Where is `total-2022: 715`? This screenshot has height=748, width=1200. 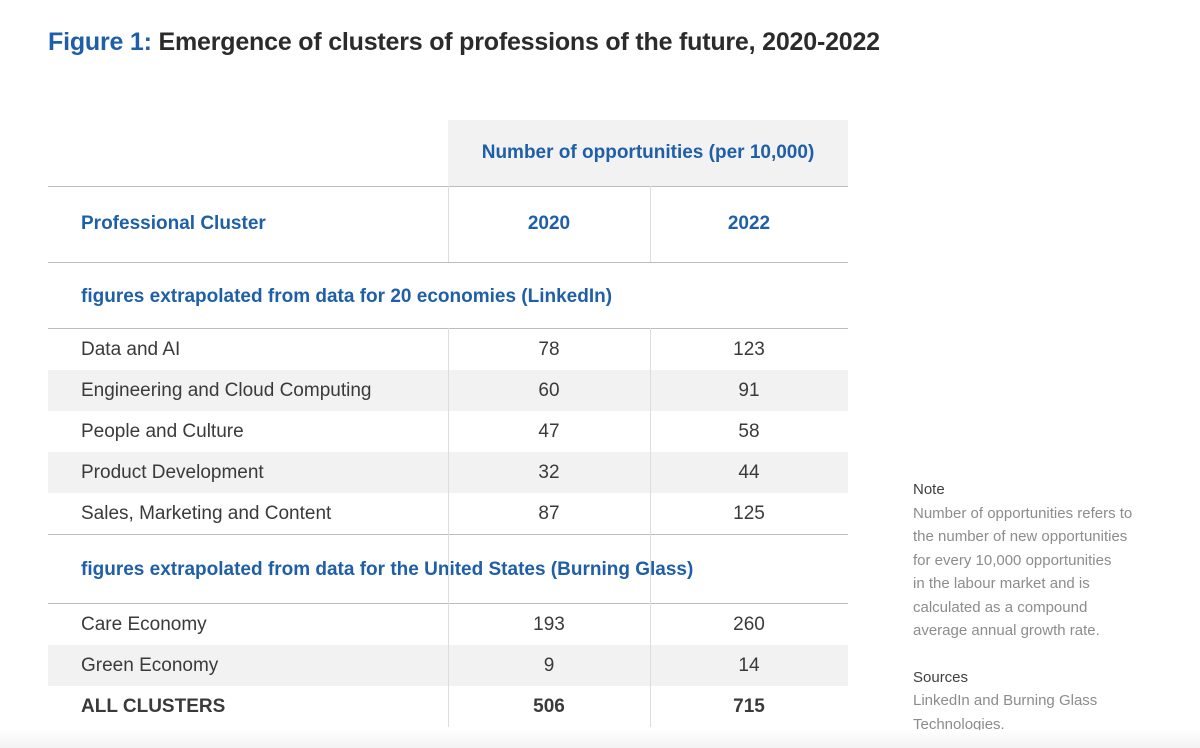
total-2022: 715 is located at coordinates (749, 706).